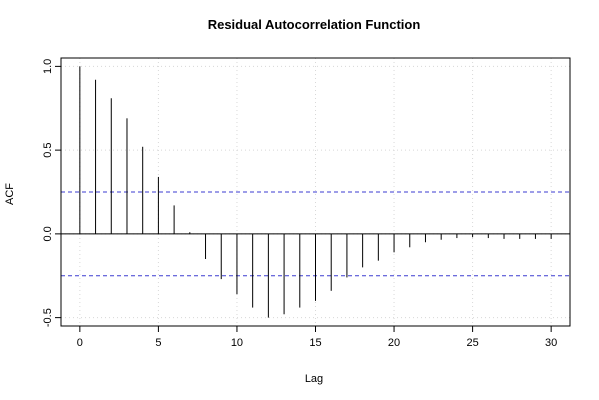  Describe the element at coordinates (10, 194) in the screenshot. I see `y-axis-label: ACF` at that location.